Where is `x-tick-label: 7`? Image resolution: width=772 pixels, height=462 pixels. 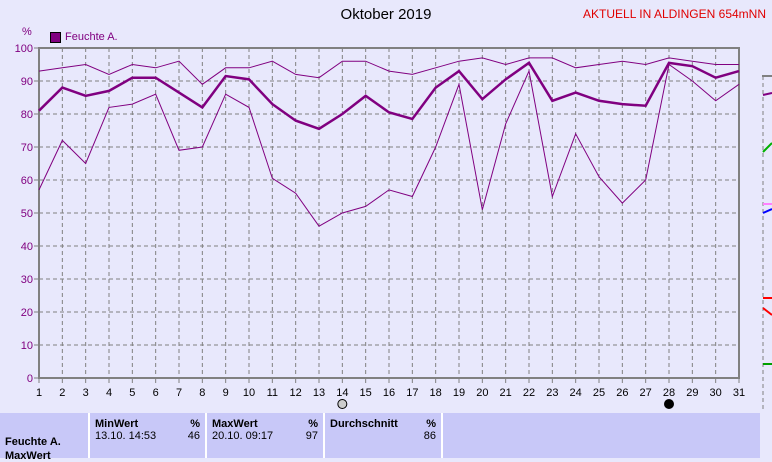
x-tick-label: 7 is located at coordinates (179, 393).